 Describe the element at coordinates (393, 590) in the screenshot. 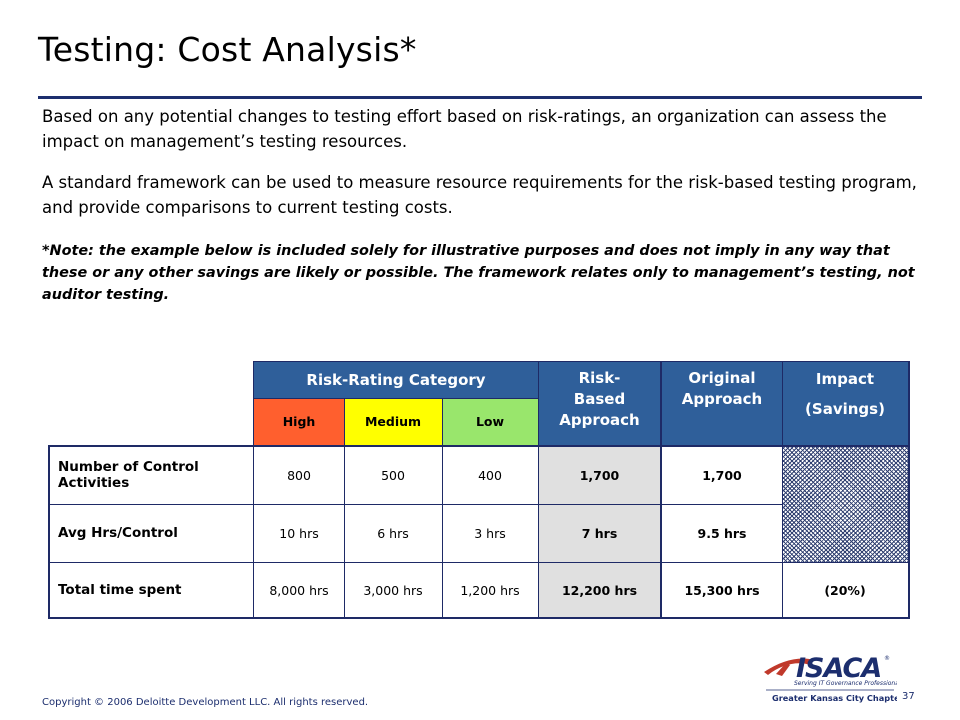

I see `cell-medium-row3: 3,000 hrs` at that location.